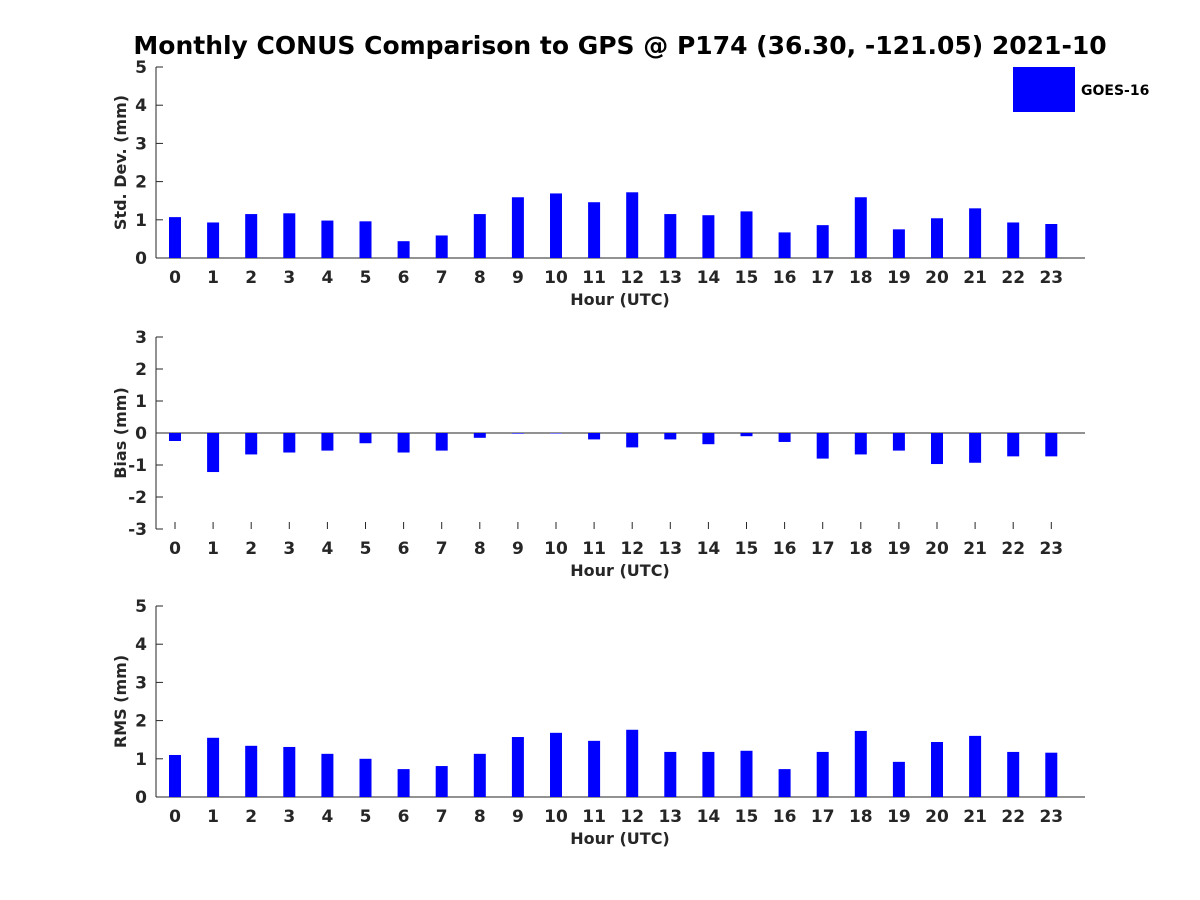 The height and width of the screenshot is (900, 1200). What do you see at coordinates (141, 338) in the screenshot?
I see `y-tick-label: 3` at bounding box center [141, 338].